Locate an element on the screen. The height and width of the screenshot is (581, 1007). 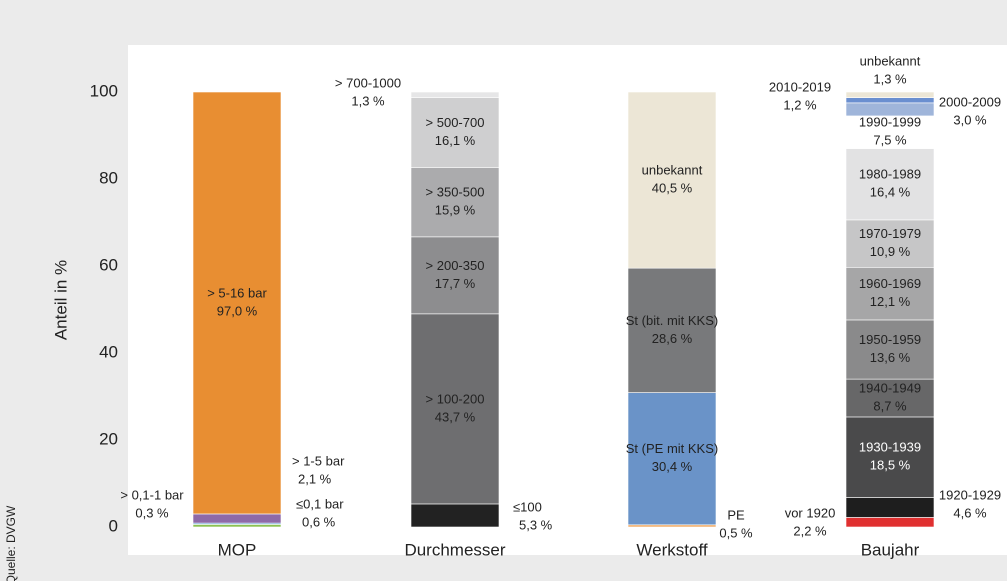
segment-value-label: 97,0 % is located at coordinates (237, 310).